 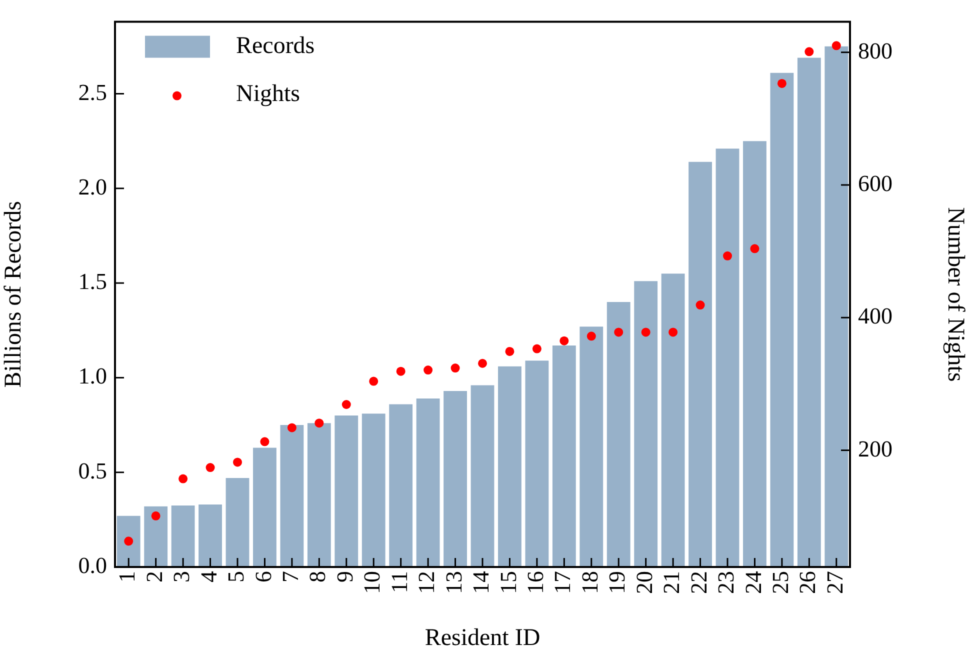 I want to click on x-tick-label: 24, so click(x=753, y=582).